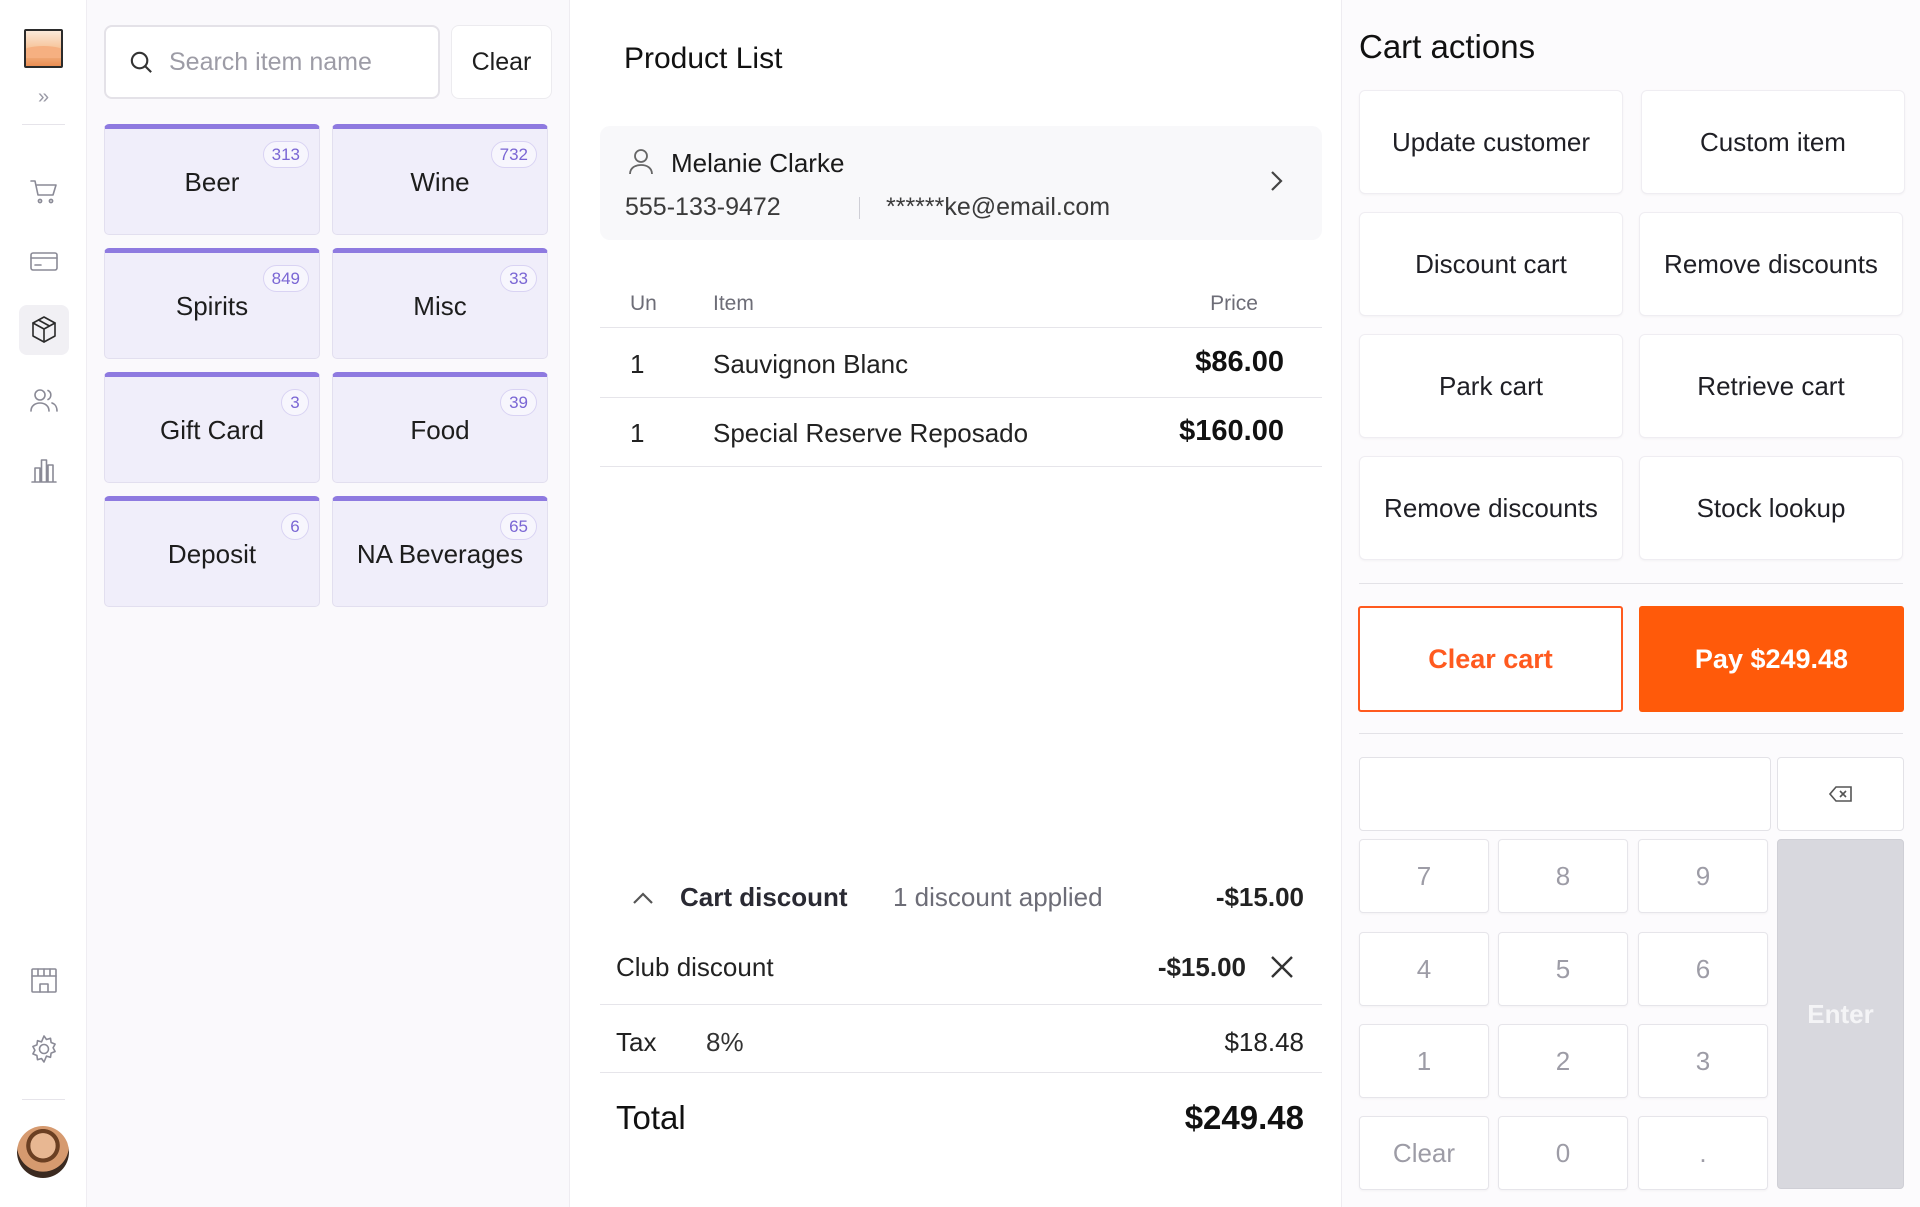  Describe the element at coordinates (811, 364) in the screenshot. I see `row-item-name: Sauvignon Blanc` at that location.